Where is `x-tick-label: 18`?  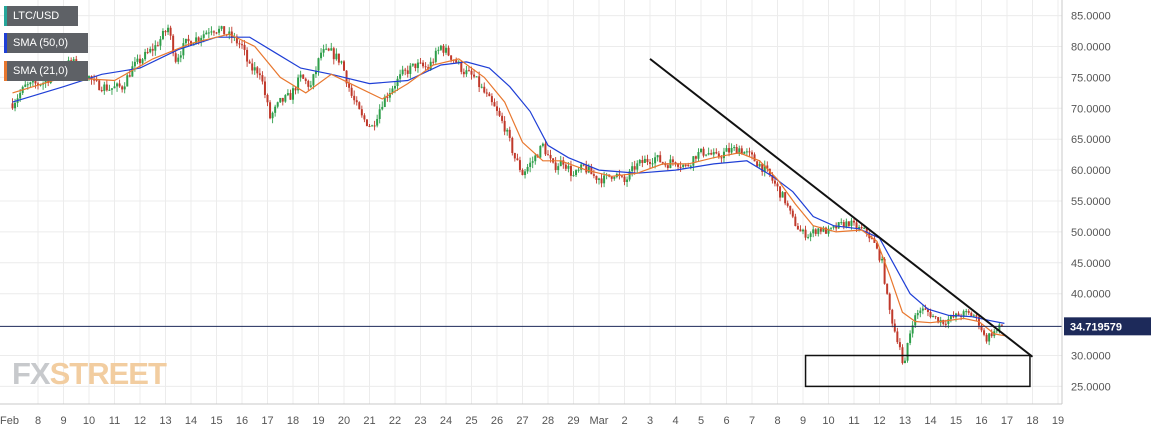 x-tick-label: 18 is located at coordinates (293, 421).